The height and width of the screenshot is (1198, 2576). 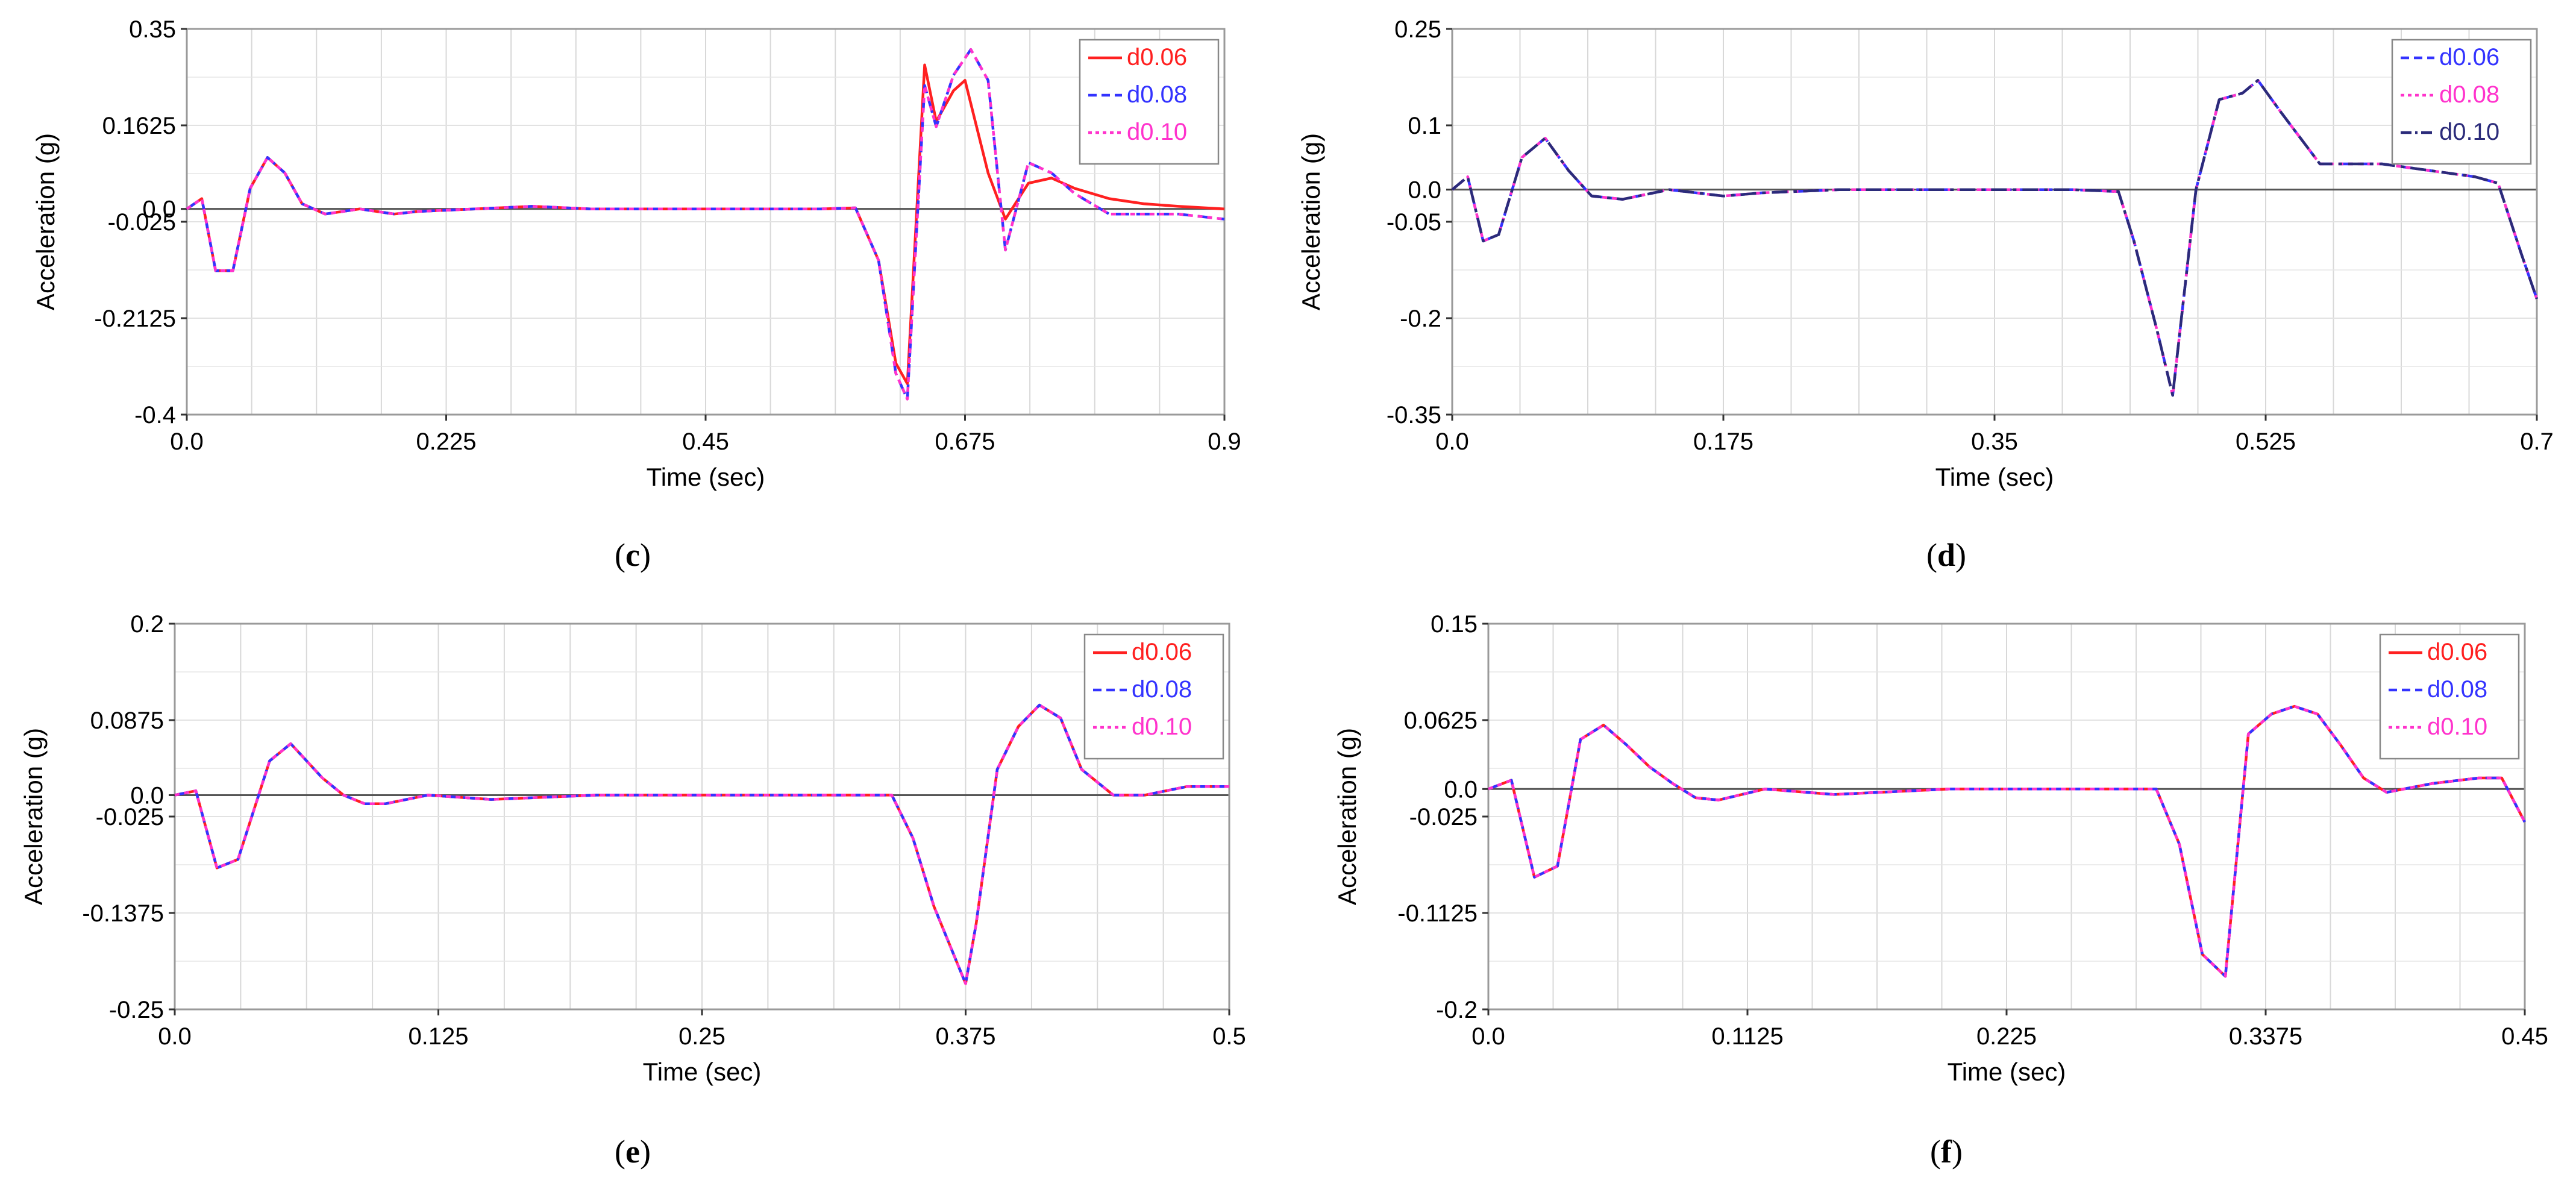 What do you see at coordinates (1457, 1010) in the screenshot?
I see `y-tick-label-f: -0.2` at bounding box center [1457, 1010].